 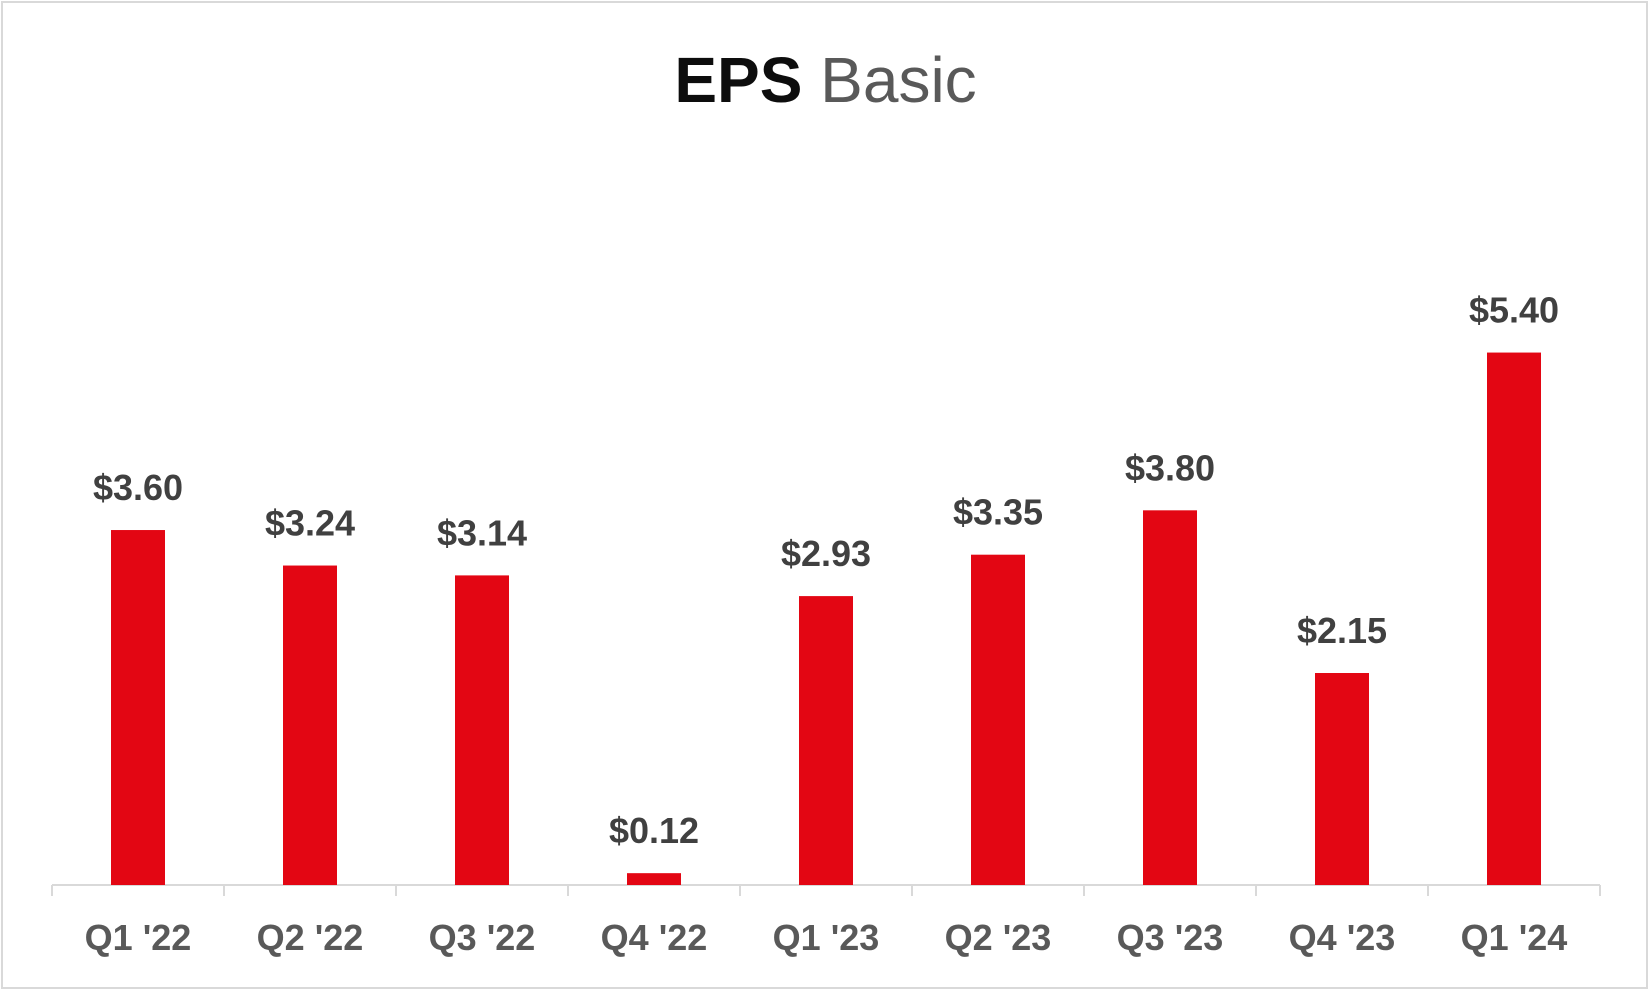 What do you see at coordinates (1514, 310) in the screenshot?
I see `data-label: $5.40` at bounding box center [1514, 310].